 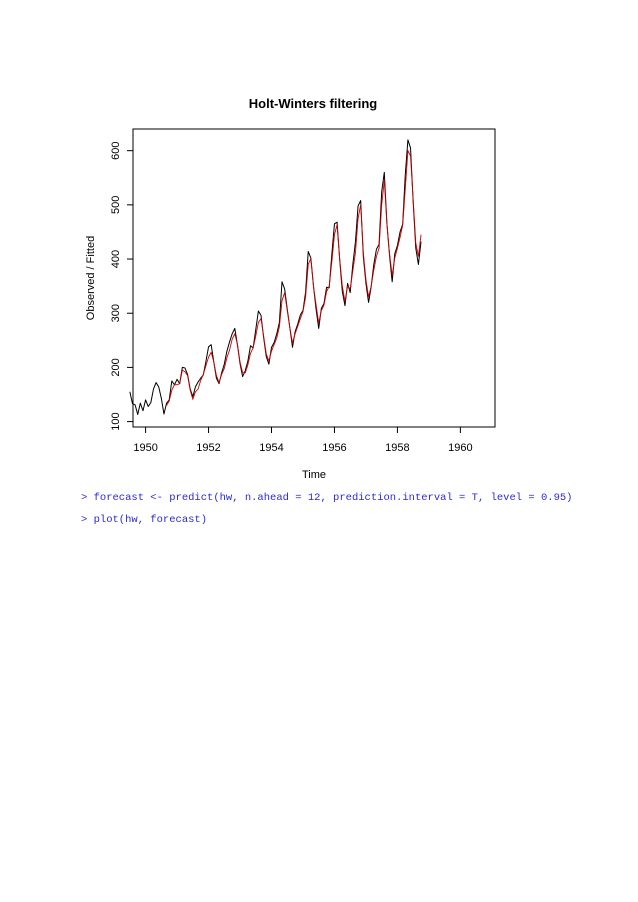 I want to click on y-axis-label: Observed / Fitted, so click(x=91, y=278).